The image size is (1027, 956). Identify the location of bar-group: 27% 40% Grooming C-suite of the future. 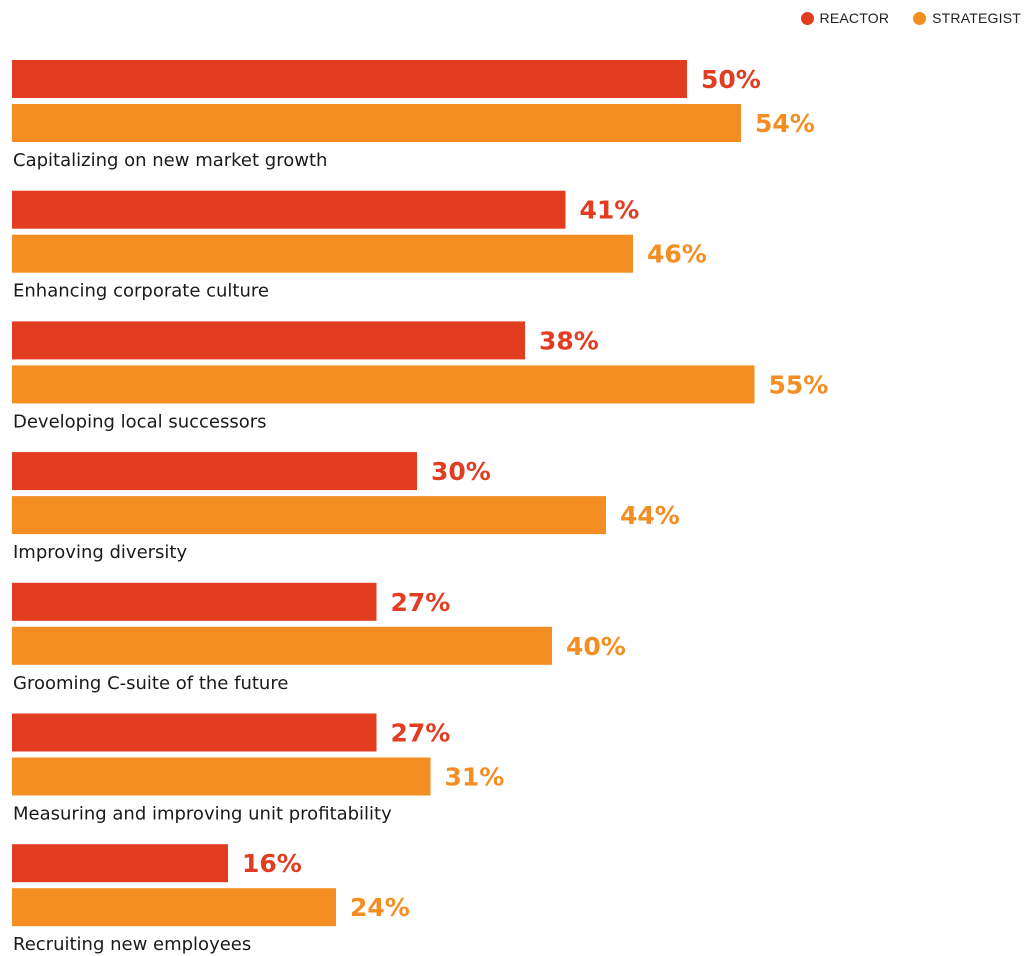
(319, 638).